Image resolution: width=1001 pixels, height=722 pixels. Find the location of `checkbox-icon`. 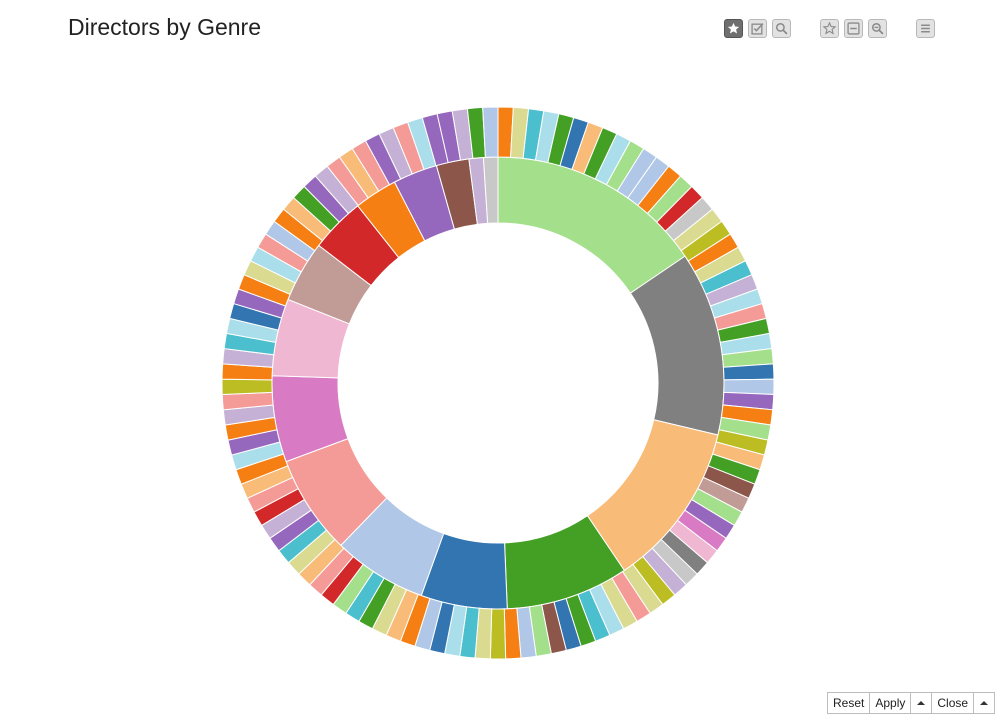

checkbox-icon is located at coordinates (757, 28).